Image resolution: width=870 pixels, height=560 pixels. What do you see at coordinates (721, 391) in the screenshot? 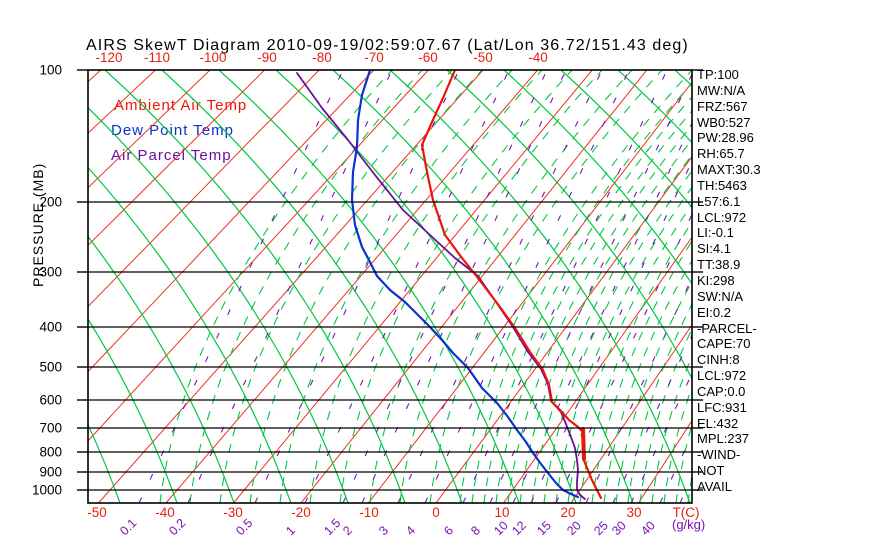
I see `panel-metric: CAP:0.0` at bounding box center [721, 391].